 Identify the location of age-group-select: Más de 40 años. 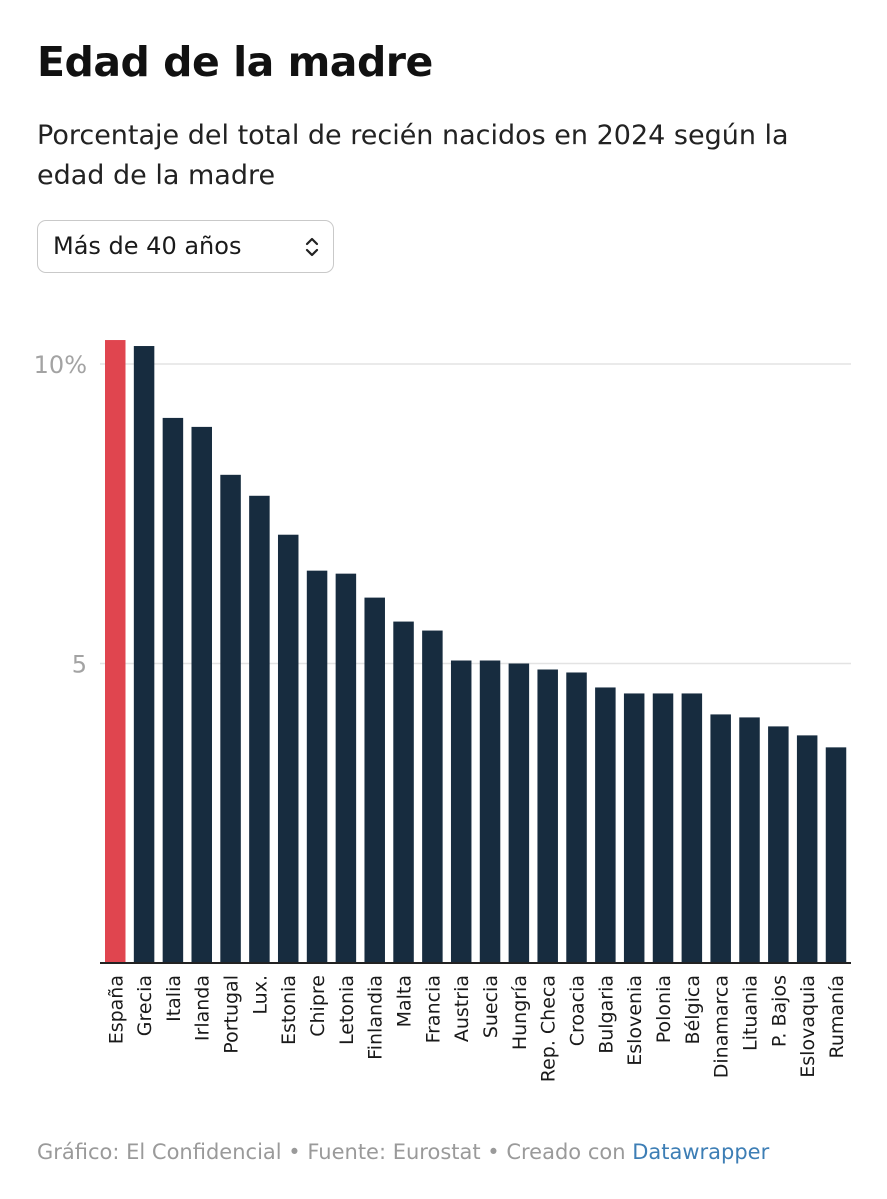
(185, 246).